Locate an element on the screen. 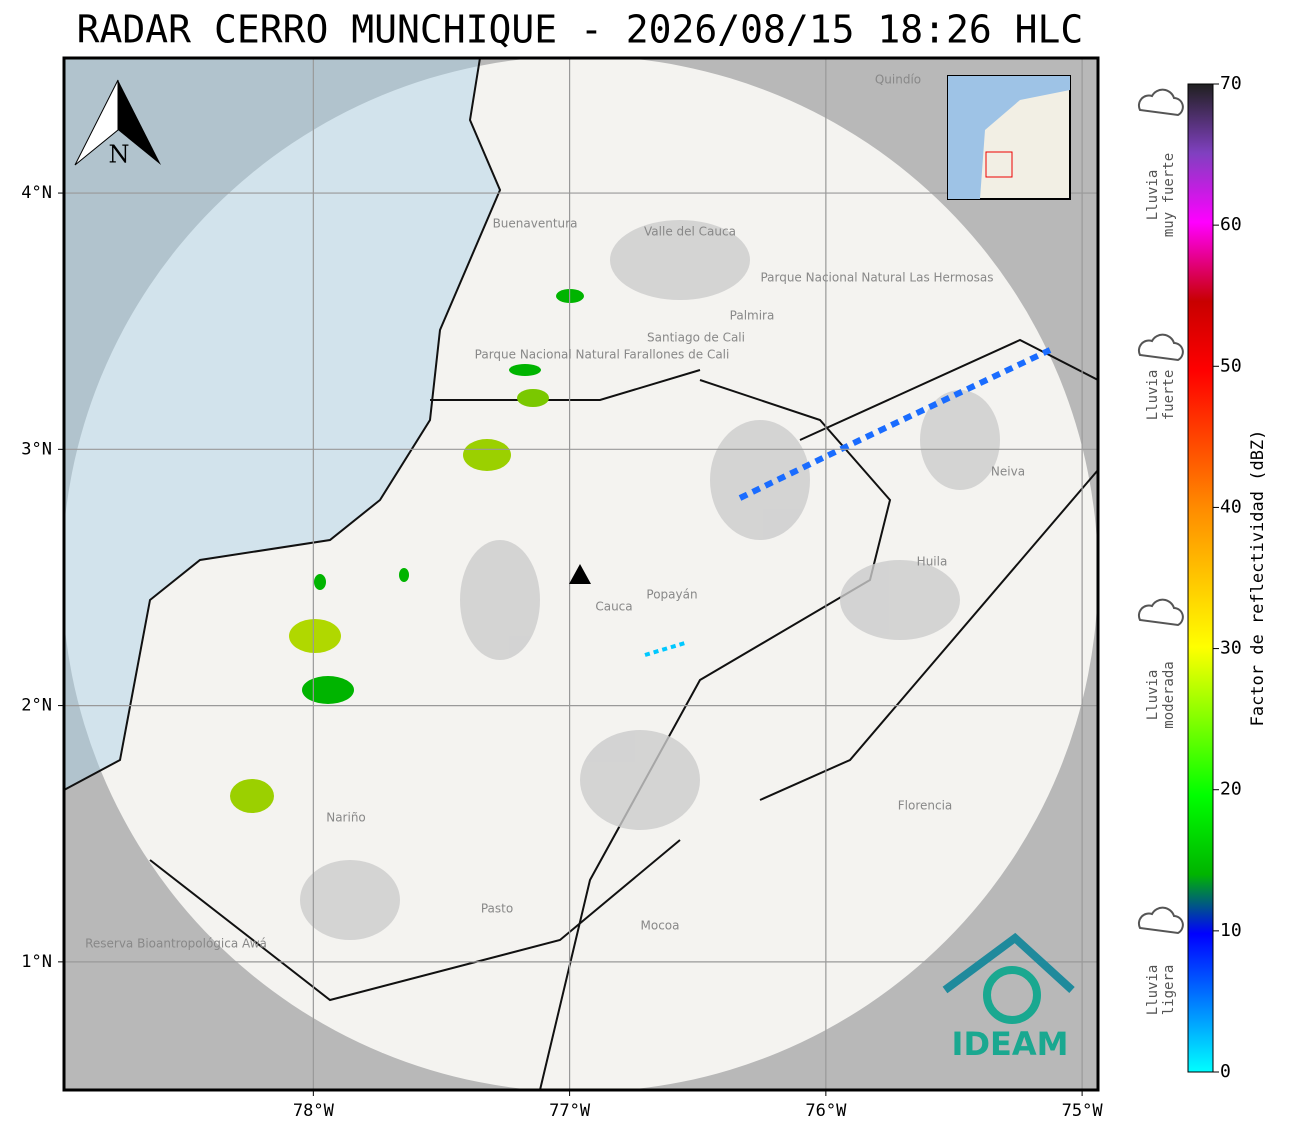 The width and height of the screenshot is (1309, 1141). colorbar-tick-label: 30 is located at coordinates (1231, 648).